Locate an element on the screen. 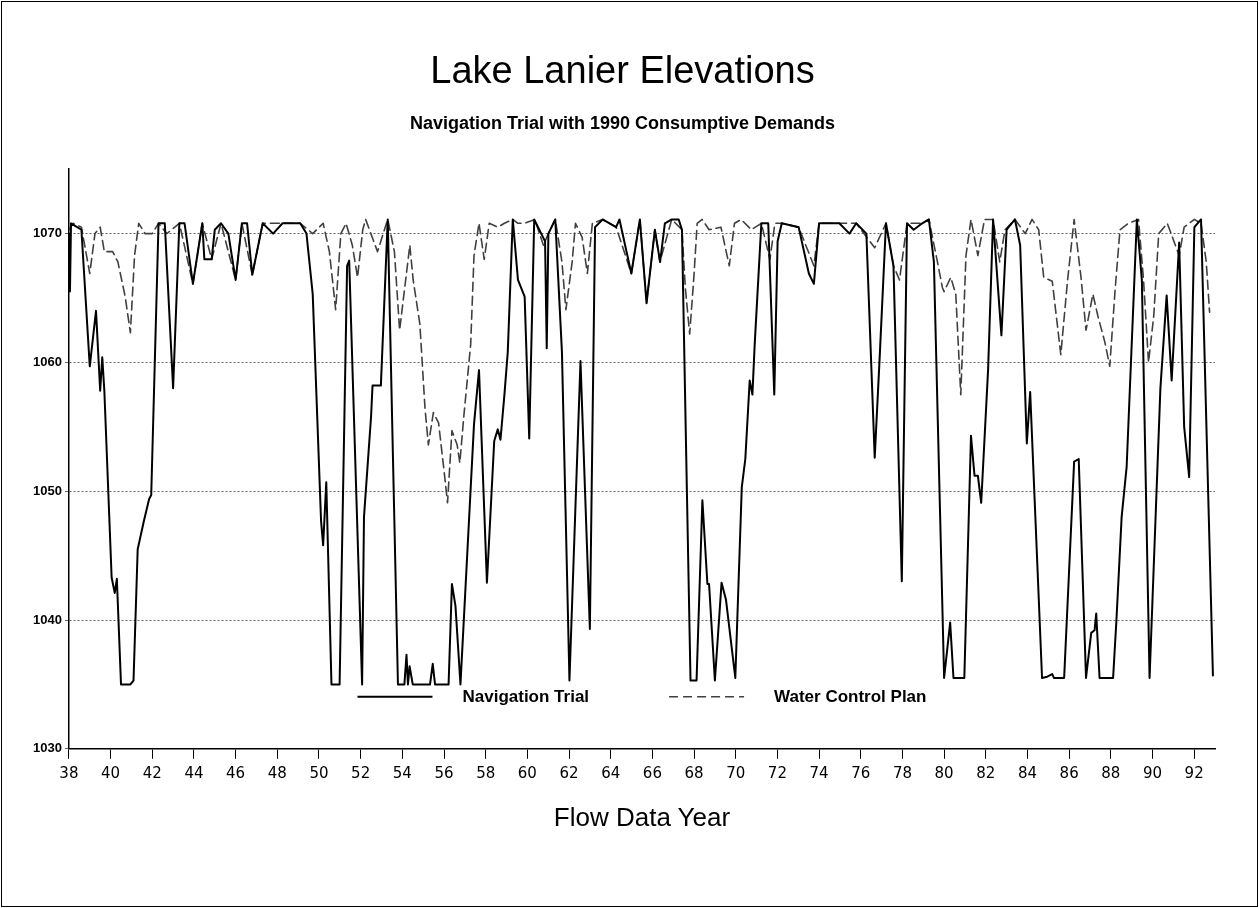  x-tick-label: 56 is located at coordinates (444, 772).